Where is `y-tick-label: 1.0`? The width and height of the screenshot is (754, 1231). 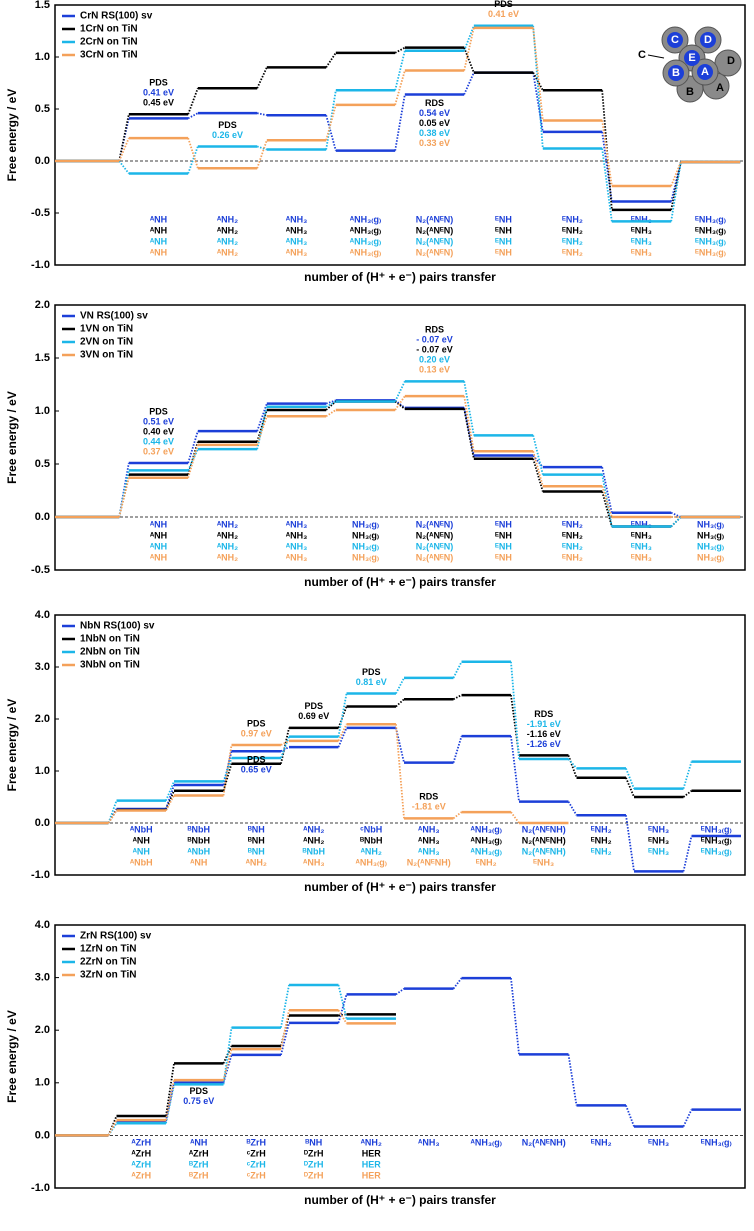 y-tick-label: 1.0 is located at coordinates (42, 411).